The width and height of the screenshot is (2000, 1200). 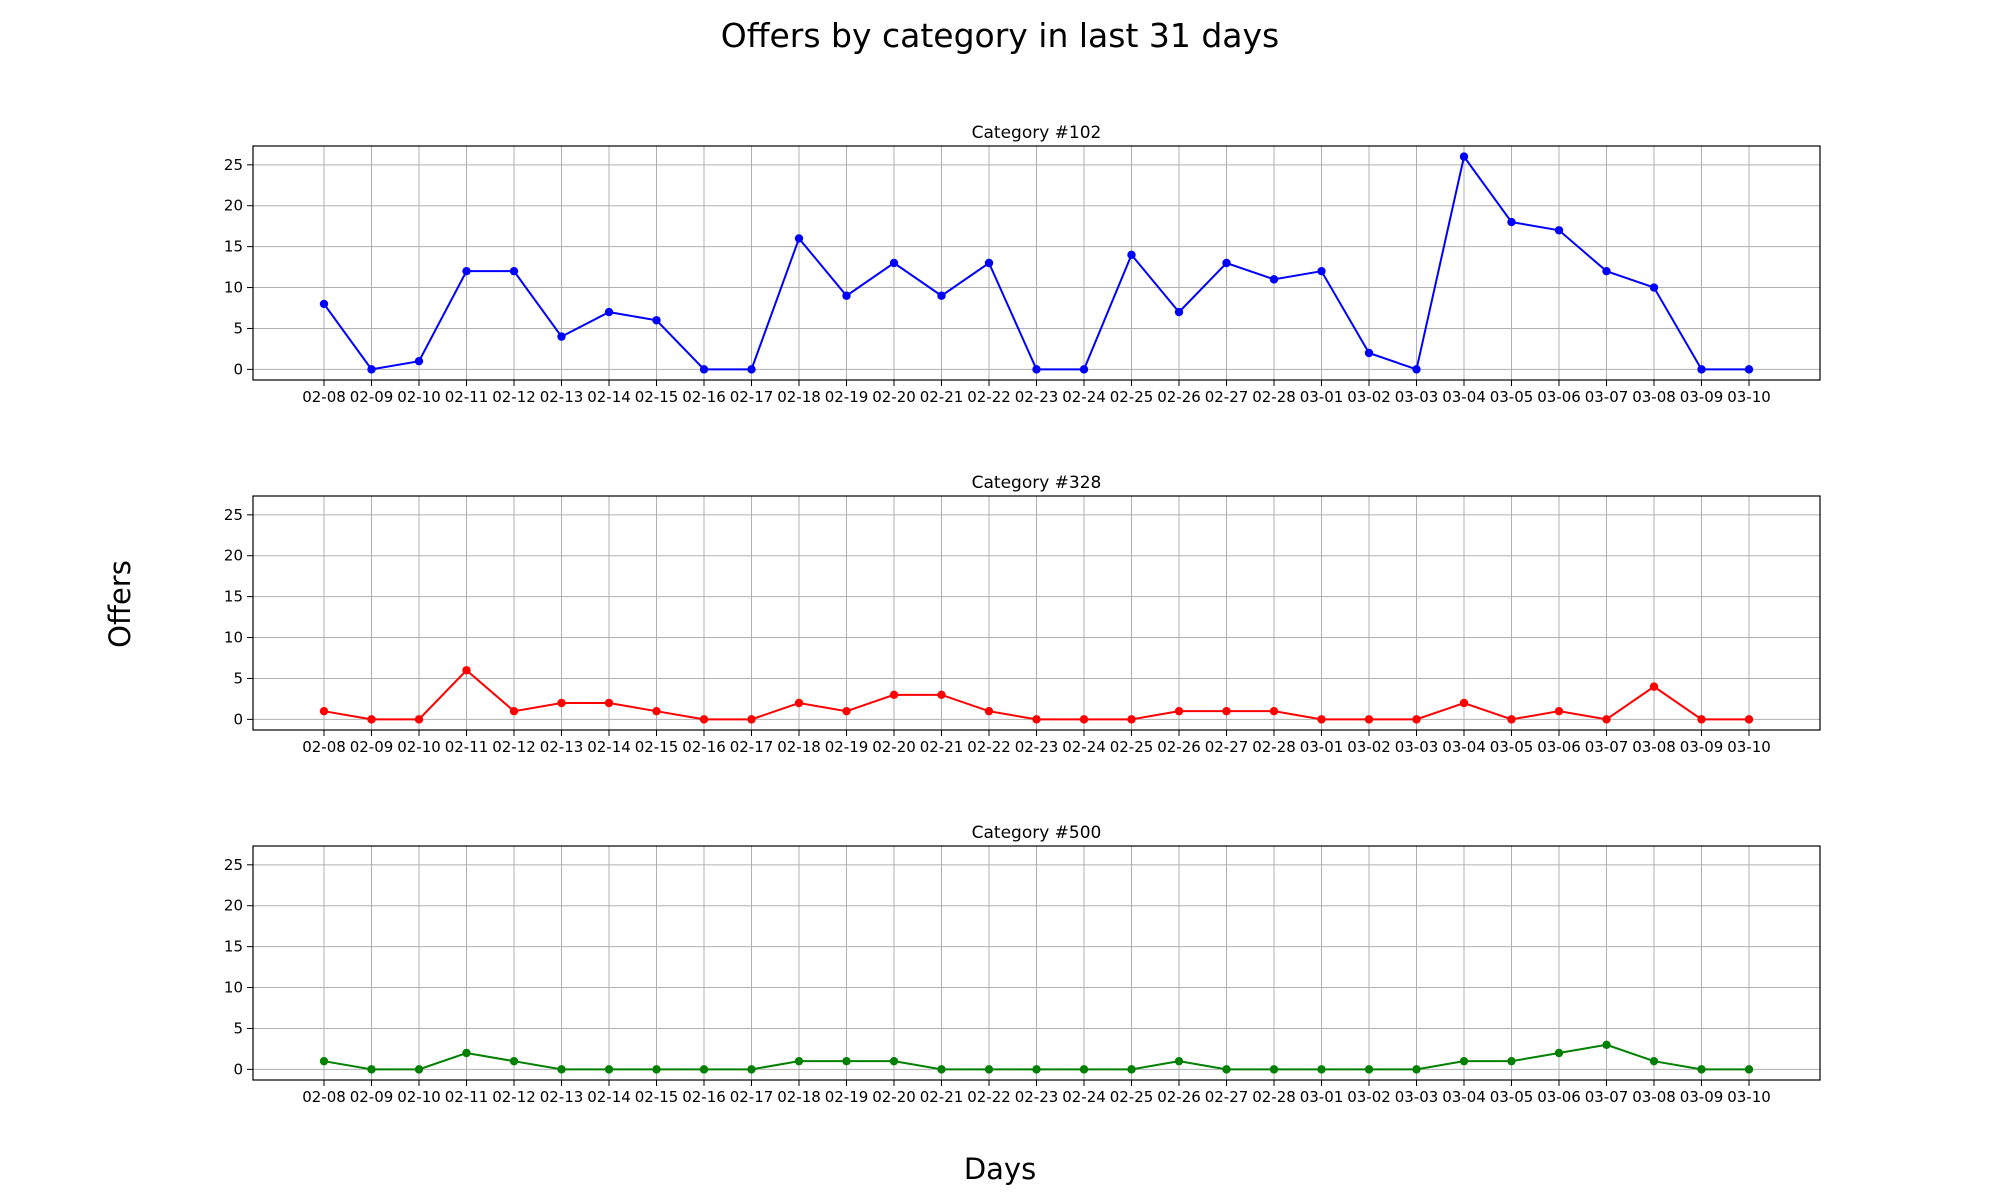 I want to click on x-tick-label: 02-14, so click(x=609, y=747).